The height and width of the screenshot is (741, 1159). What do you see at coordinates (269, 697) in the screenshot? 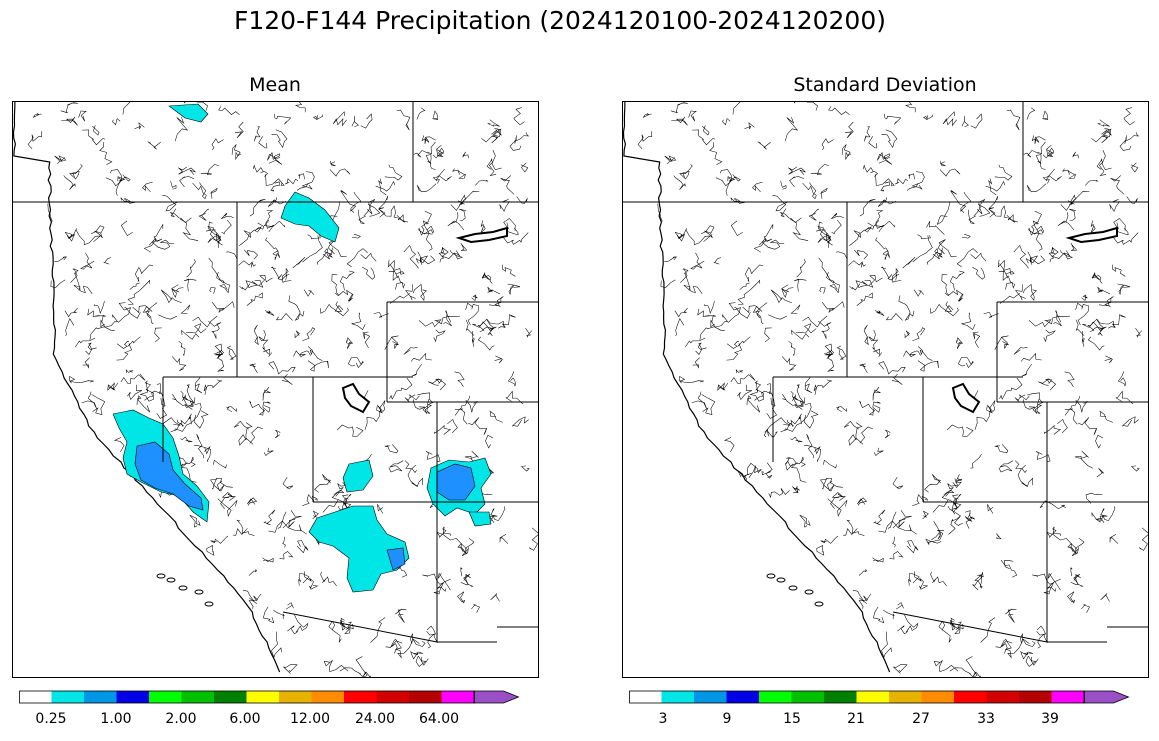
I see `mean-colorbar-svg` at bounding box center [269, 697].